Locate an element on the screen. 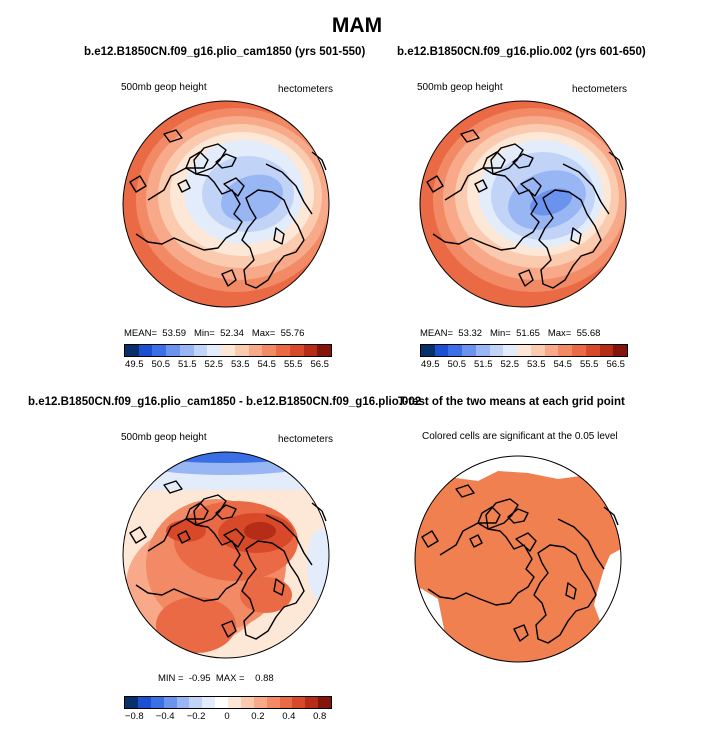  panel-1-colorbar is located at coordinates (228, 350).